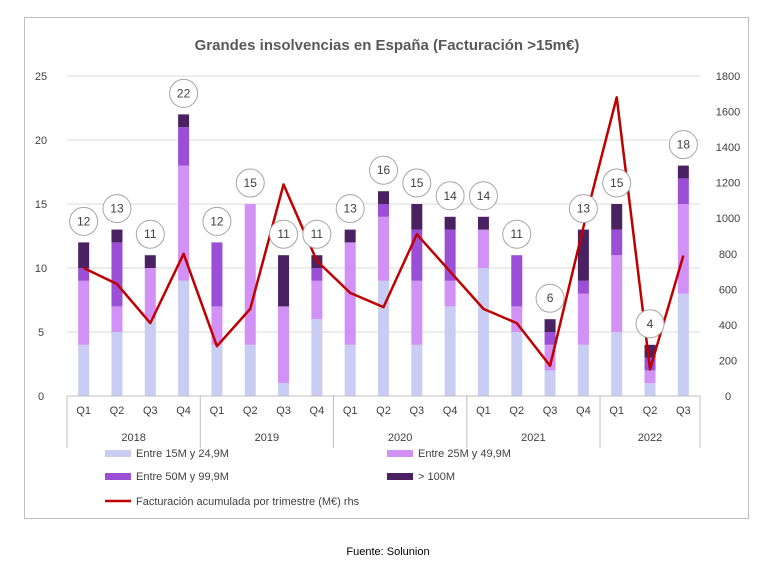  What do you see at coordinates (383, 197) in the screenshot?
I see `bar-segment-s3-q9` at bounding box center [383, 197].